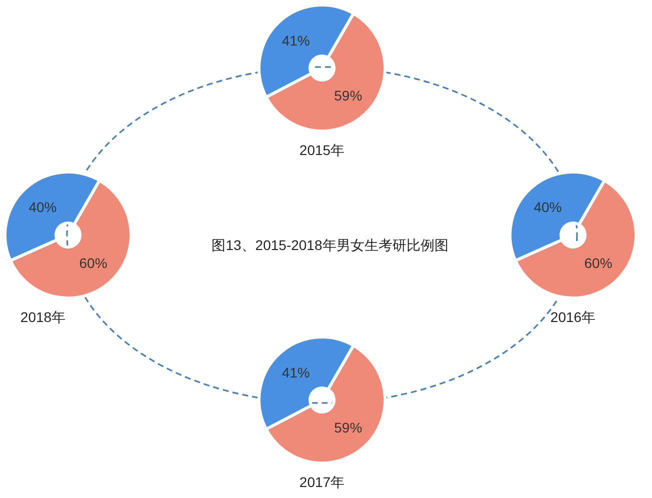 This screenshot has width=652, height=498. What do you see at coordinates (573, 317) in the screenshot?
I see `text: 2016年` at bounding box center [573, 317].